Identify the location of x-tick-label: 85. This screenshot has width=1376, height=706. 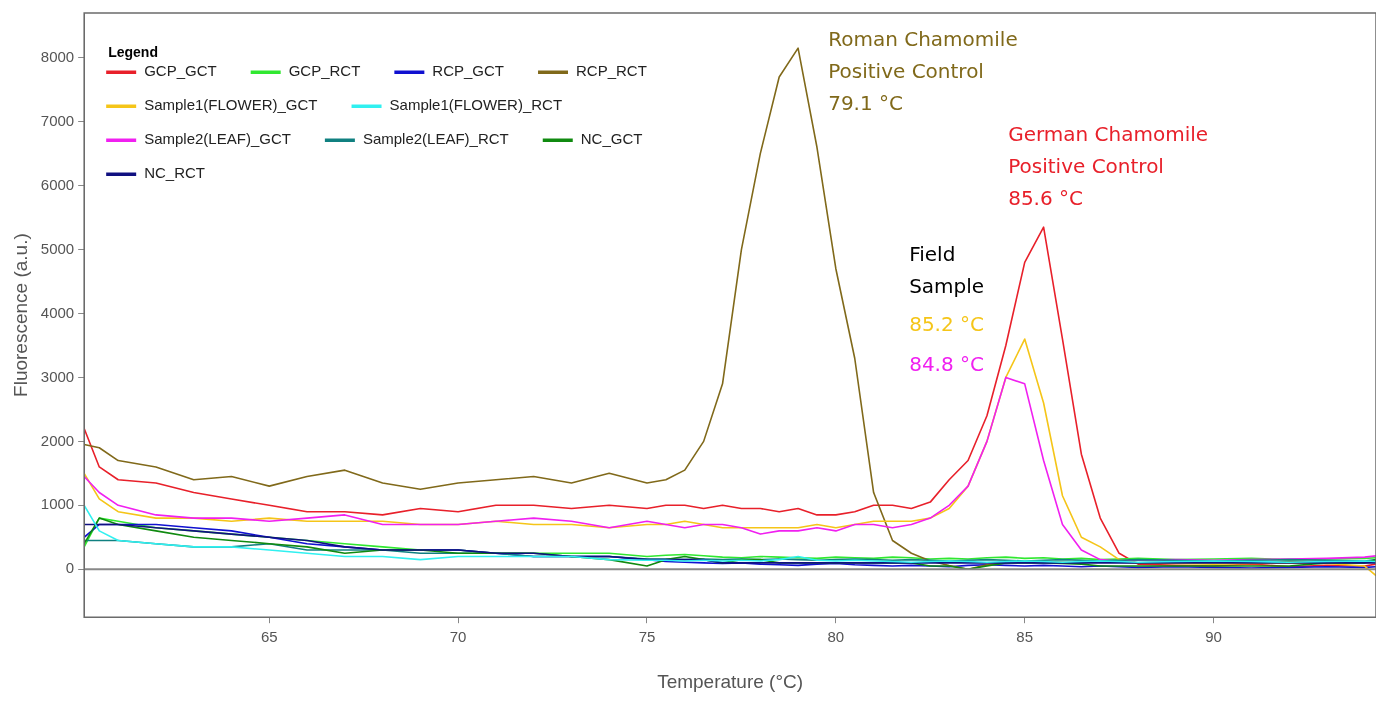
(1025, 637).